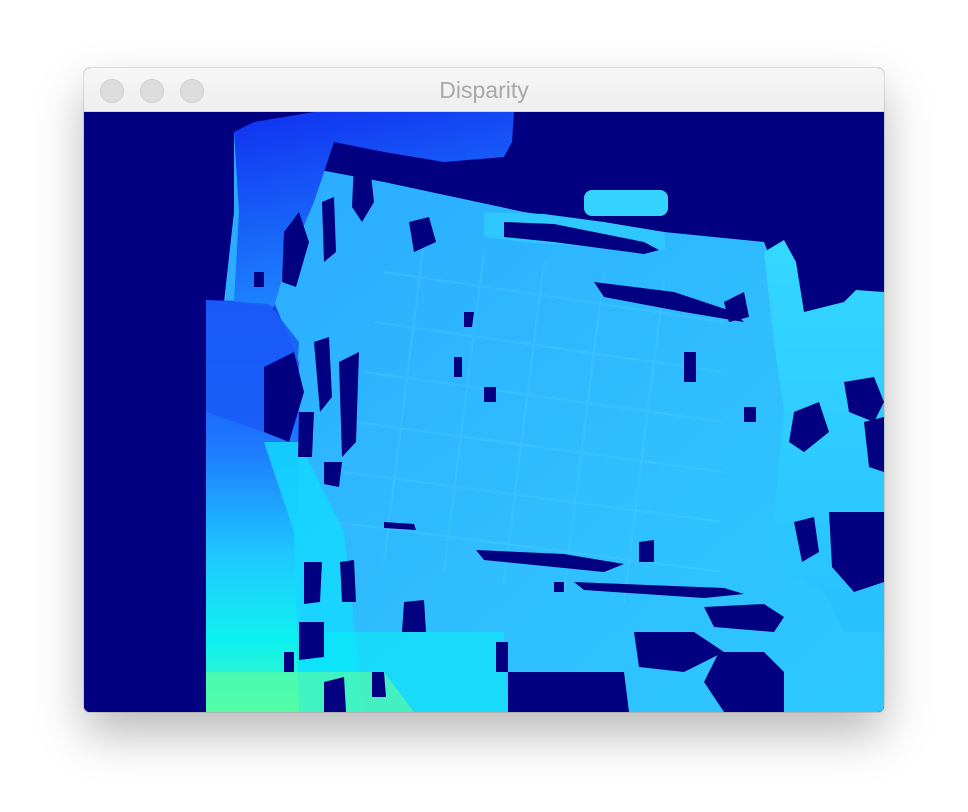 The image size is (968, 812). I want to click on minimize-button, so click(152, 91).